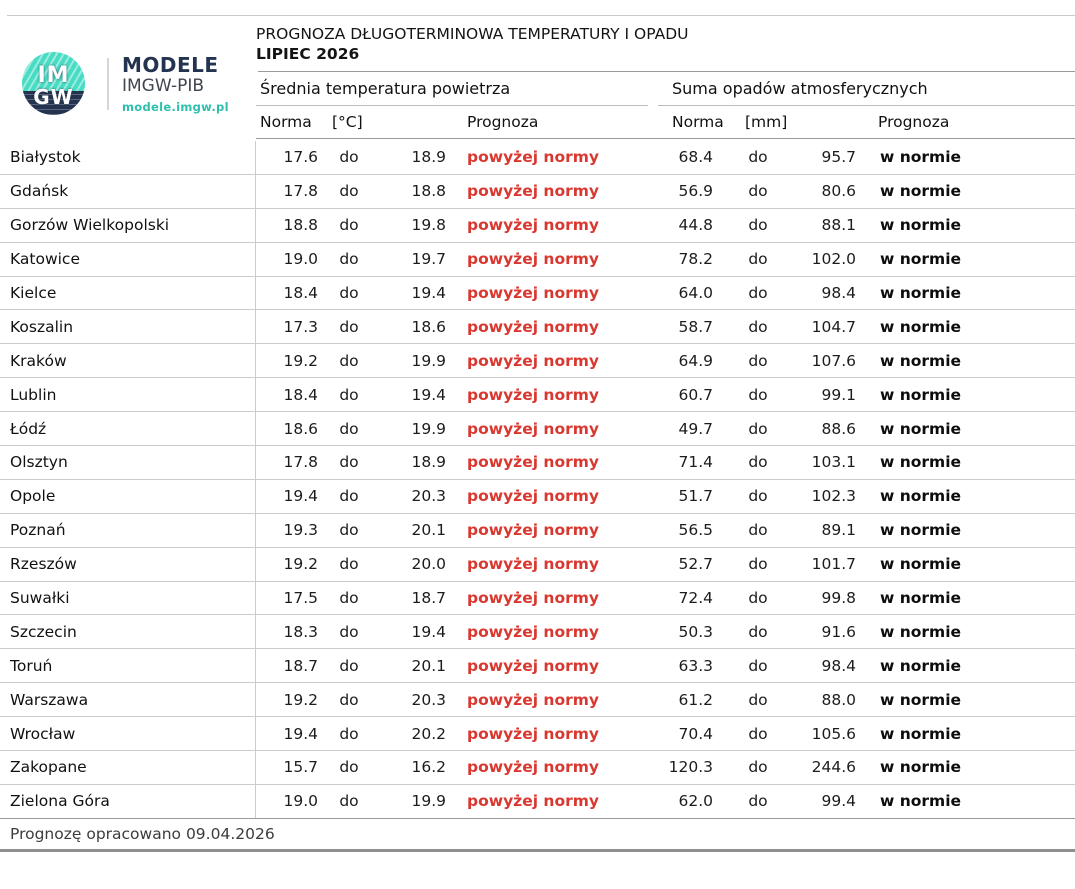  I want to click on city-cell: Wrocław, so click(128, 734).